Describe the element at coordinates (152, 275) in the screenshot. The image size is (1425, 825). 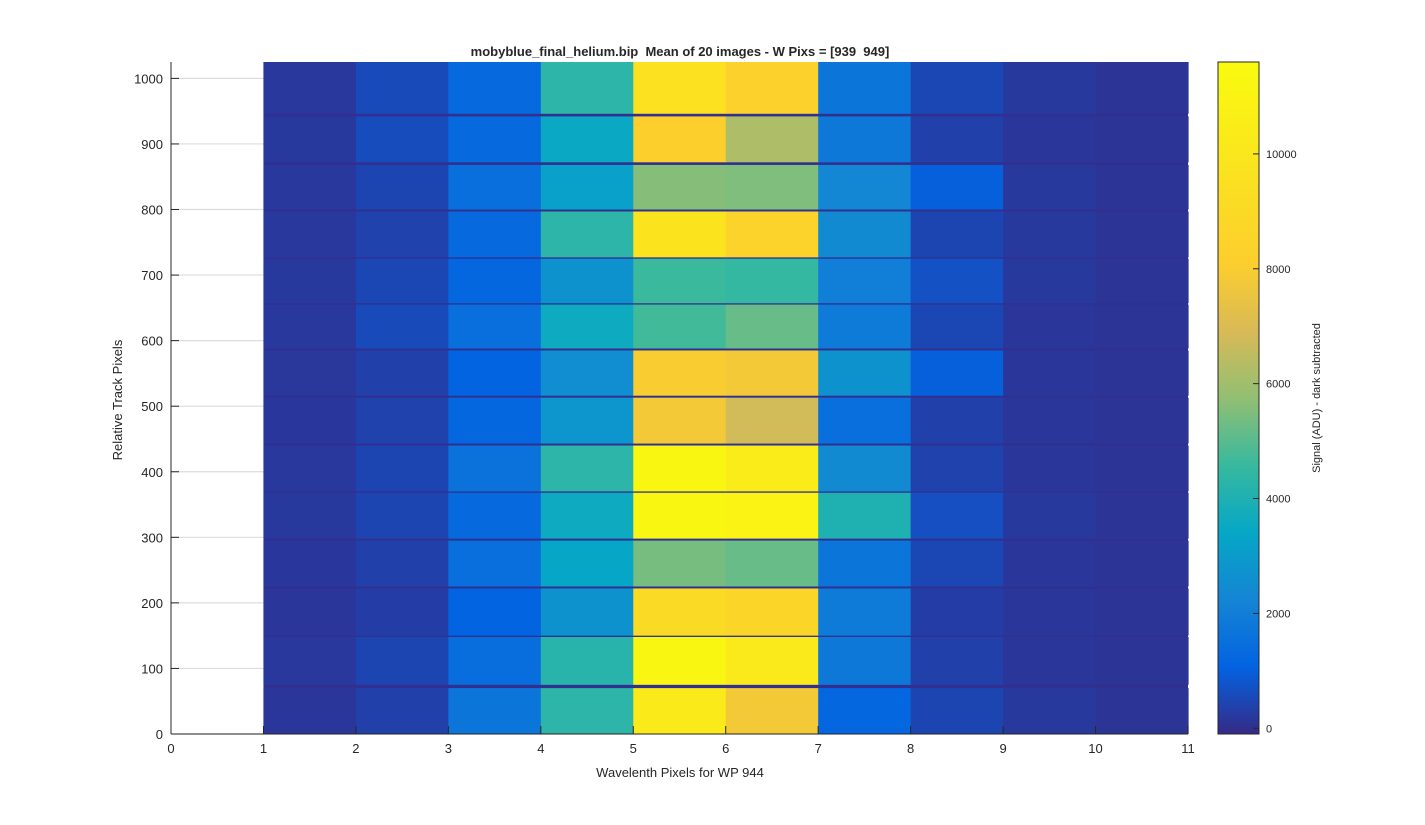
I see `y-tick-label: 700` at that location.